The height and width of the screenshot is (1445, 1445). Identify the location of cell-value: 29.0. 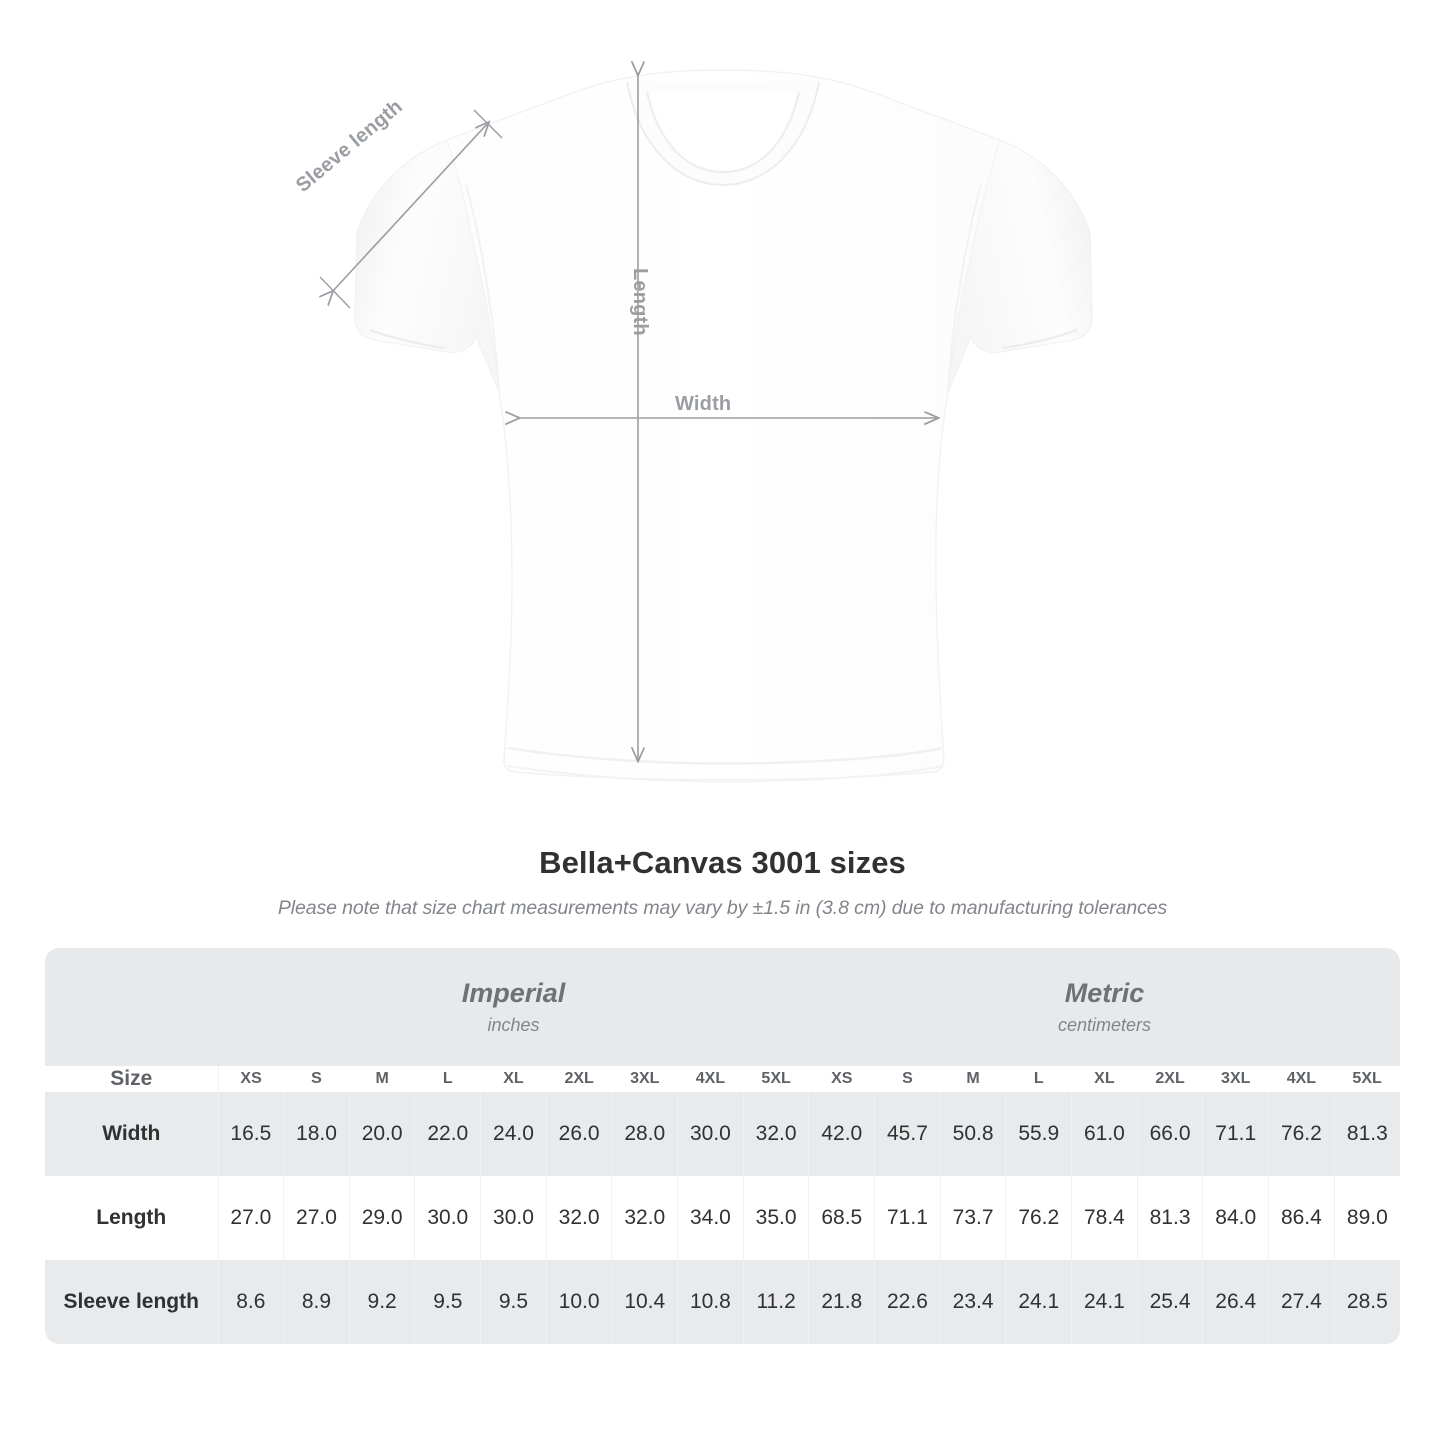
(382, 1218).